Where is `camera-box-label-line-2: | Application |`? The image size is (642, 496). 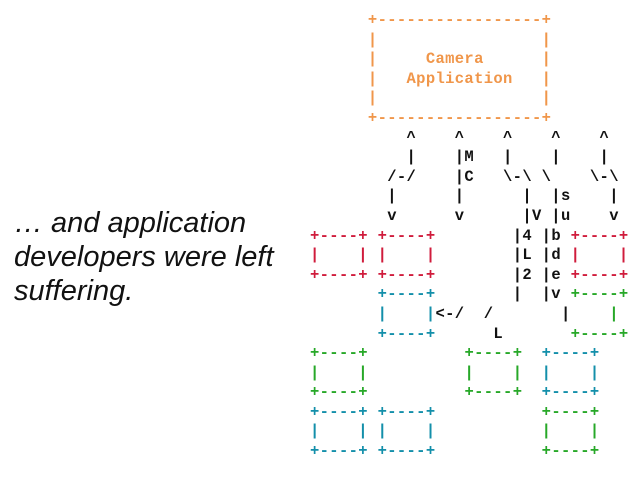 camera-box-label-line-2: | Application | is located at coordinates (469, 80).